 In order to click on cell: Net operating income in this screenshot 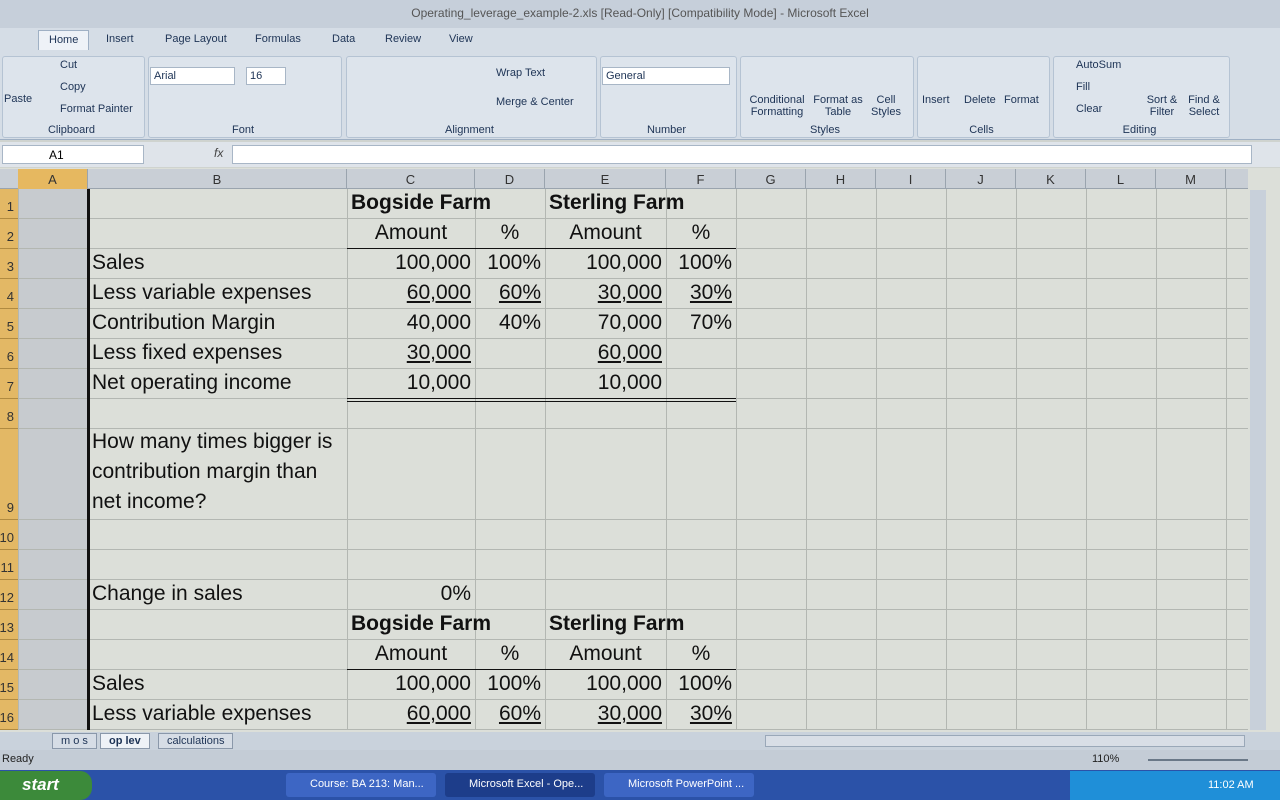, I will do `click(192, 382)`.